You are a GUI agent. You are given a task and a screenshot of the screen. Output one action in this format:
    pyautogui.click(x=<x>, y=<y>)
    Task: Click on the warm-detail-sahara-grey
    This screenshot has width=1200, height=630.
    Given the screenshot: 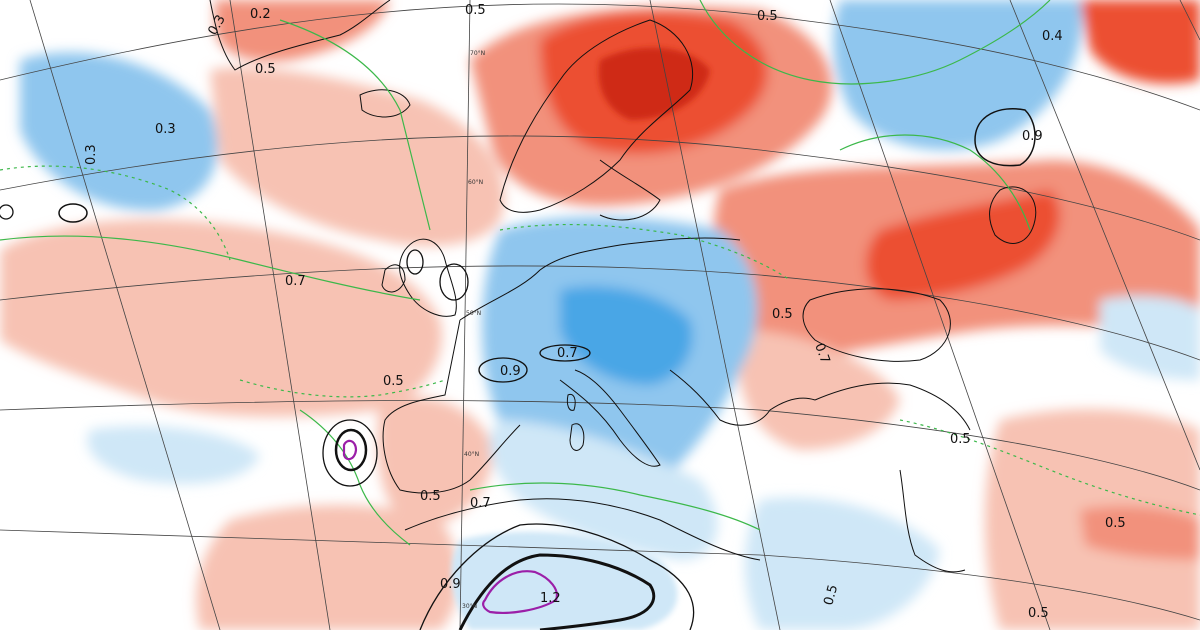 What is the action you would take?
    pyautogui.click(x=564, y=580)
    